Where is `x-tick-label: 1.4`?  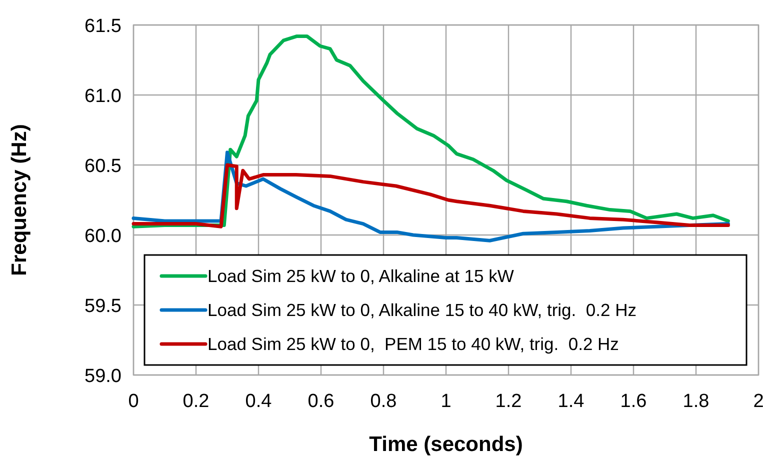
x-tick-label: 1.4 is located at coordinates (571, 401).